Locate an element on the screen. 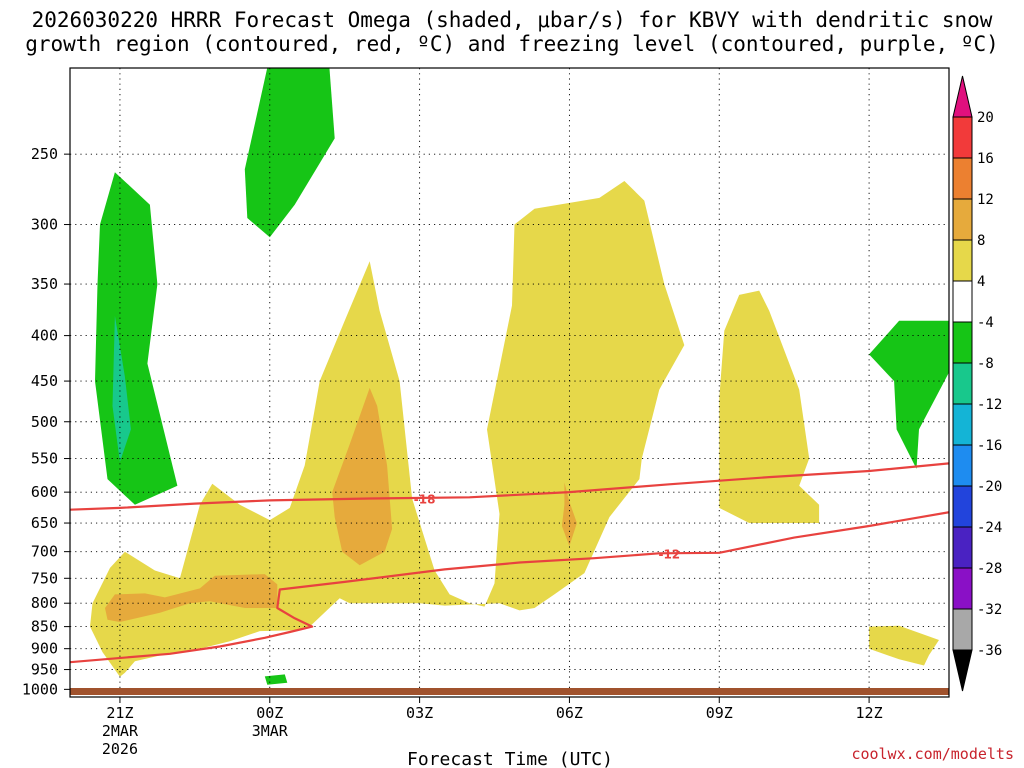 The width and height of the screenshot is (1024, 768). x-tick-label-0-1: 2MAR is located at coordinates (120, 731).